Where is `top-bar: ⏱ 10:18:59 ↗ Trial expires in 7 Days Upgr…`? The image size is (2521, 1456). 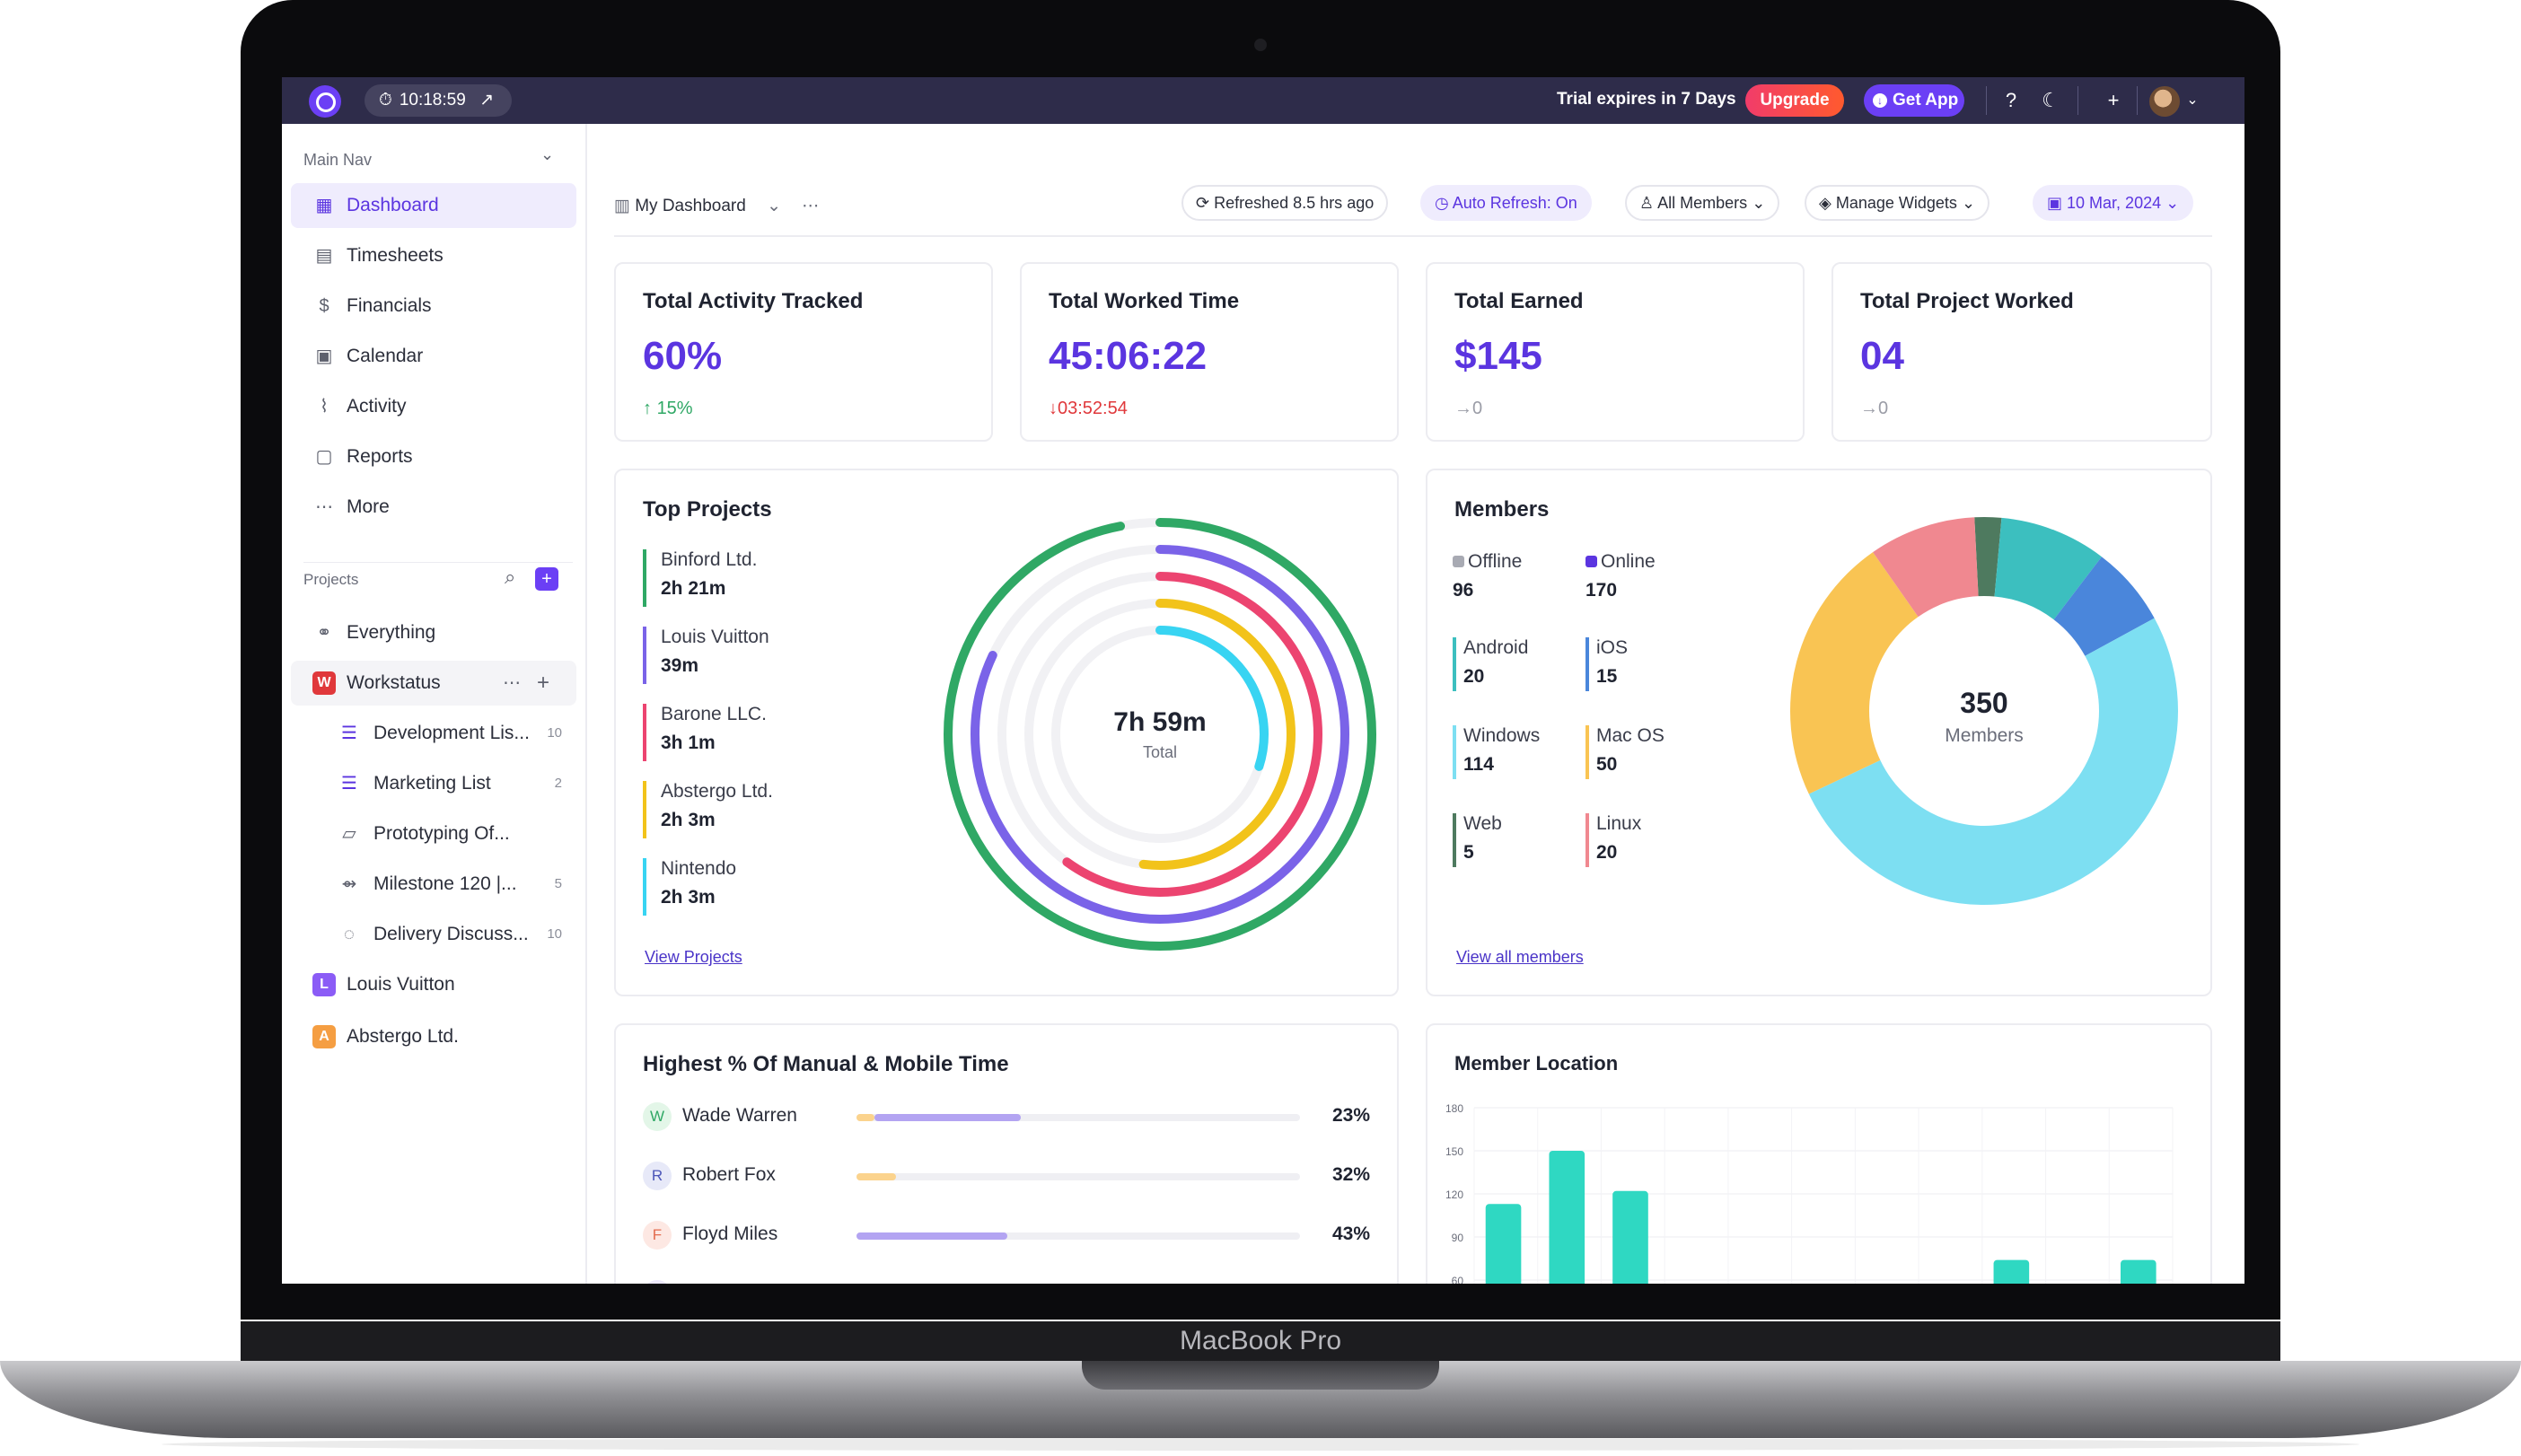
top-bar: ⏱ 10:18:59 ↗ Trial expires in 7 Days Upgr… is located at coordinates (1263, 100).